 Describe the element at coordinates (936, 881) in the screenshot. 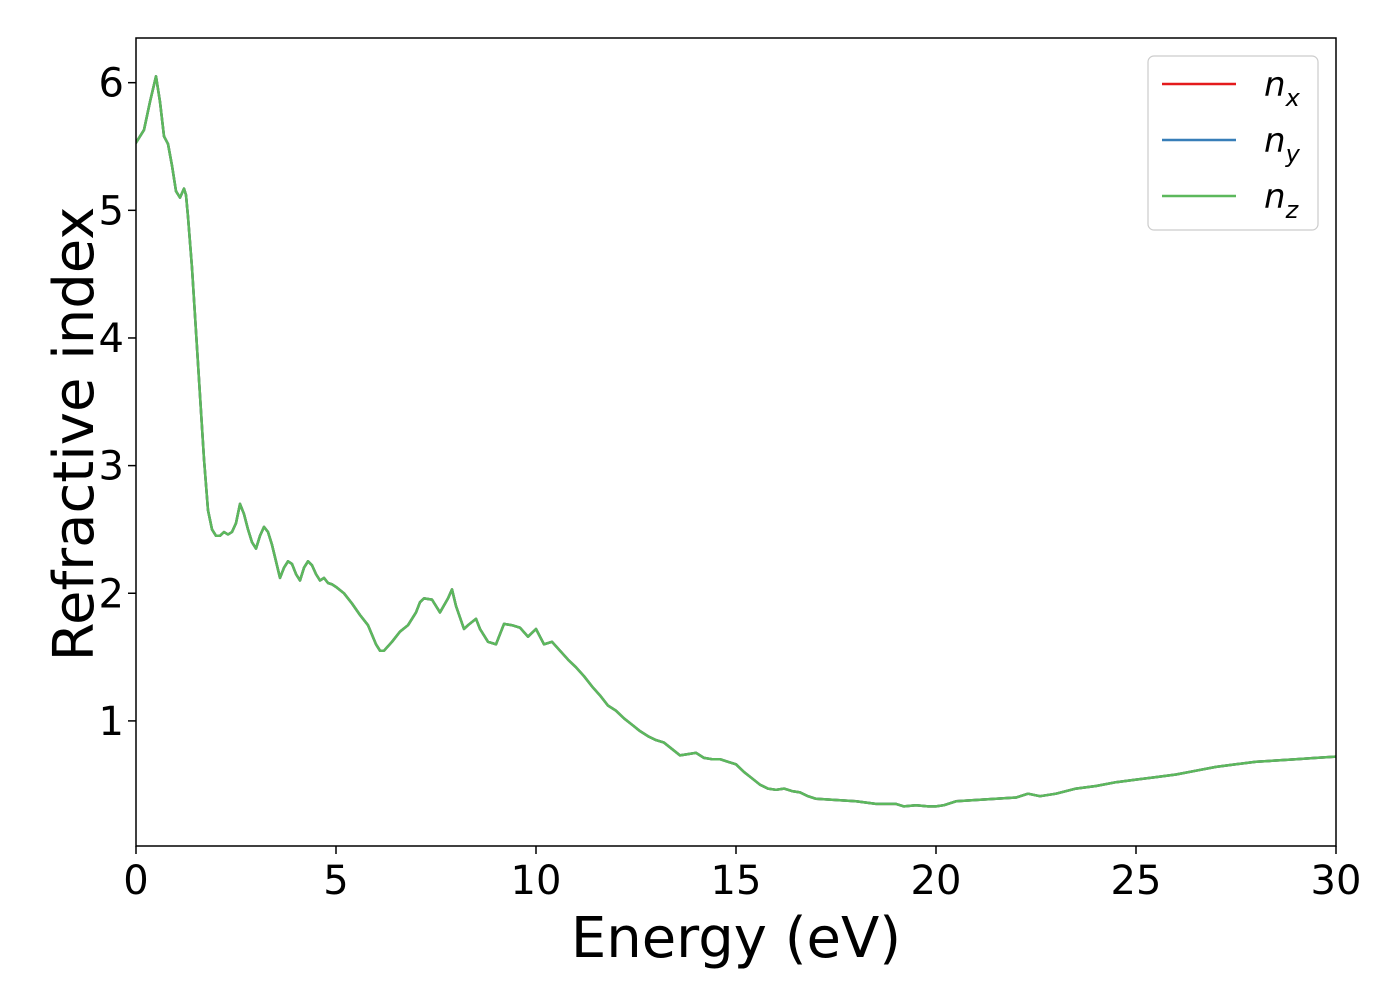

I see `x-tick-label: 20` at that location.